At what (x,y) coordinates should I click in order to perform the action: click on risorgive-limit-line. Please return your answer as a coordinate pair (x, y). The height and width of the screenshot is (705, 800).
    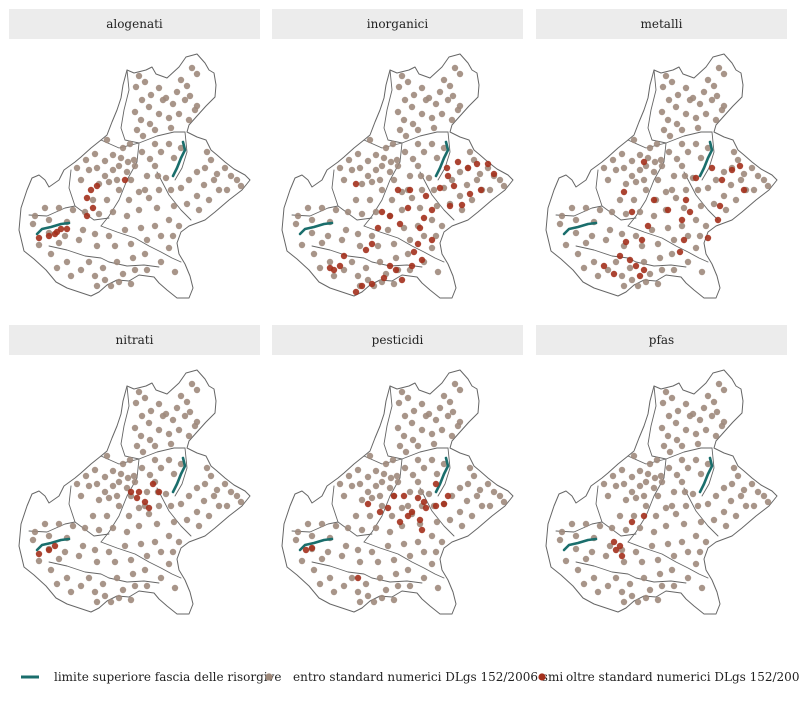
    Looking at the image, I should click on (442, 475).